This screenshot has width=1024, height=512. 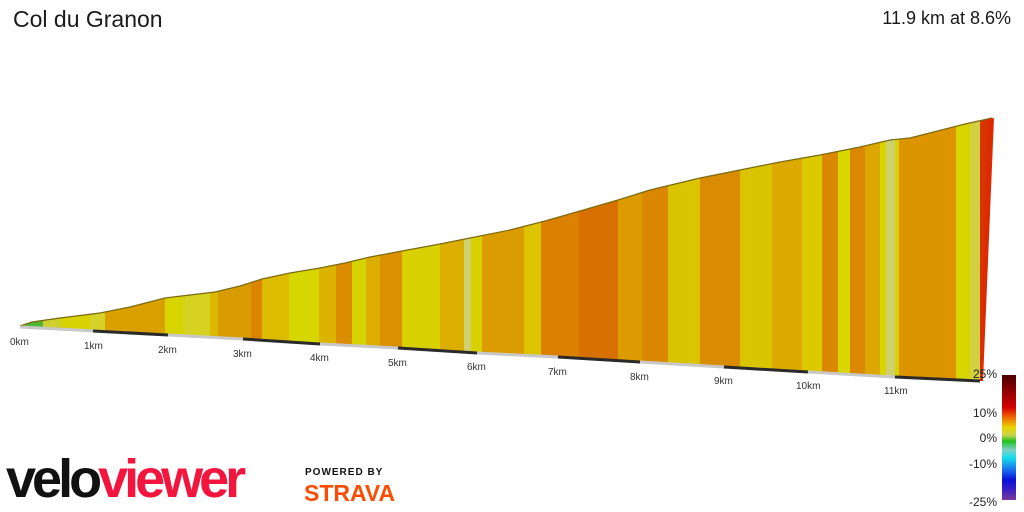 I want to click on km-label-3: 3km, so click(x=242, y=354).